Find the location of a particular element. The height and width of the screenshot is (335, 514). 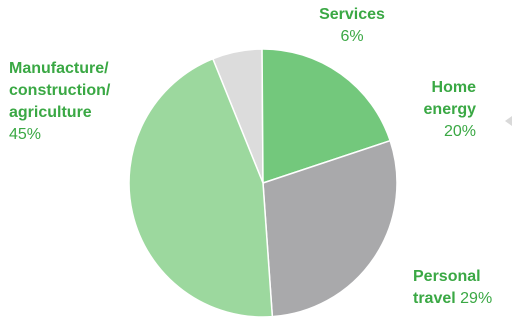

label-home-percent: 20% is located at coordinates (459, 131).